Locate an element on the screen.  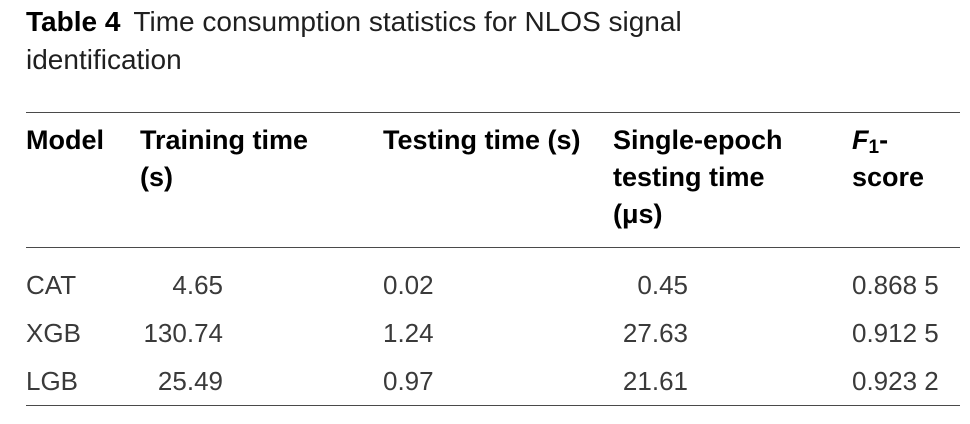
cell-model: XGB is located at coordinates (53, 332).